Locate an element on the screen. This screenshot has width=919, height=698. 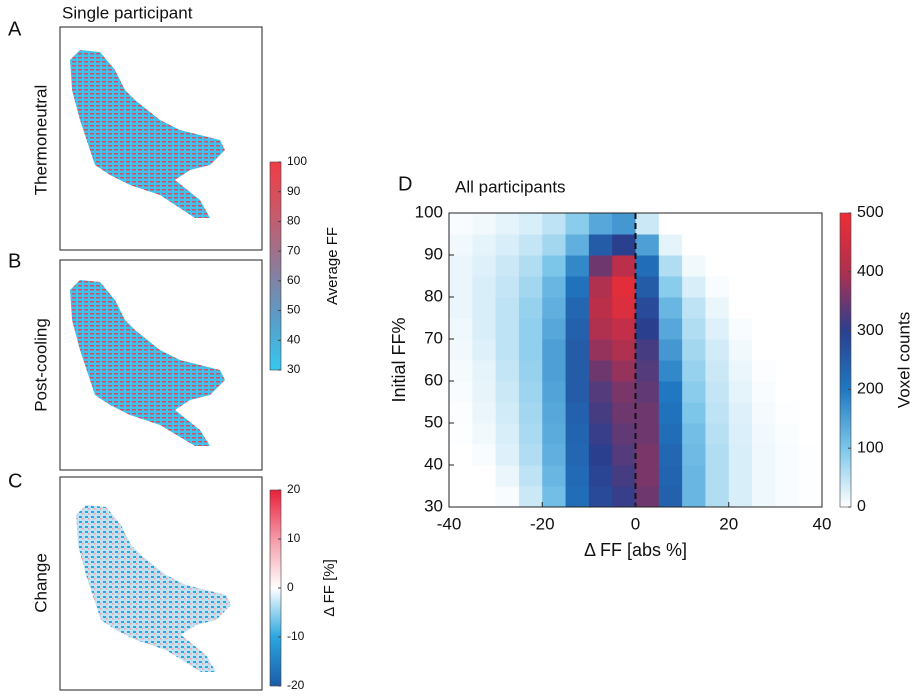
colorbar-tick-label: 10 is located at coordinates (294, 538).